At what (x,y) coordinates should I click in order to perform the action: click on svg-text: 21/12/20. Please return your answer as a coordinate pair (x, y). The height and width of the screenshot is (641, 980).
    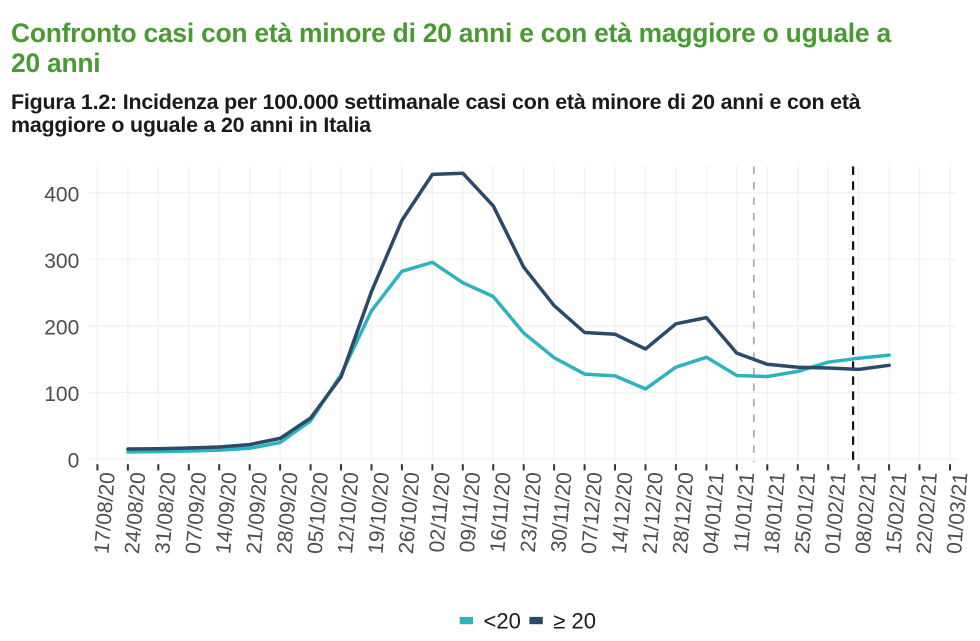
    Looking at the image, I should click on (653, 512).